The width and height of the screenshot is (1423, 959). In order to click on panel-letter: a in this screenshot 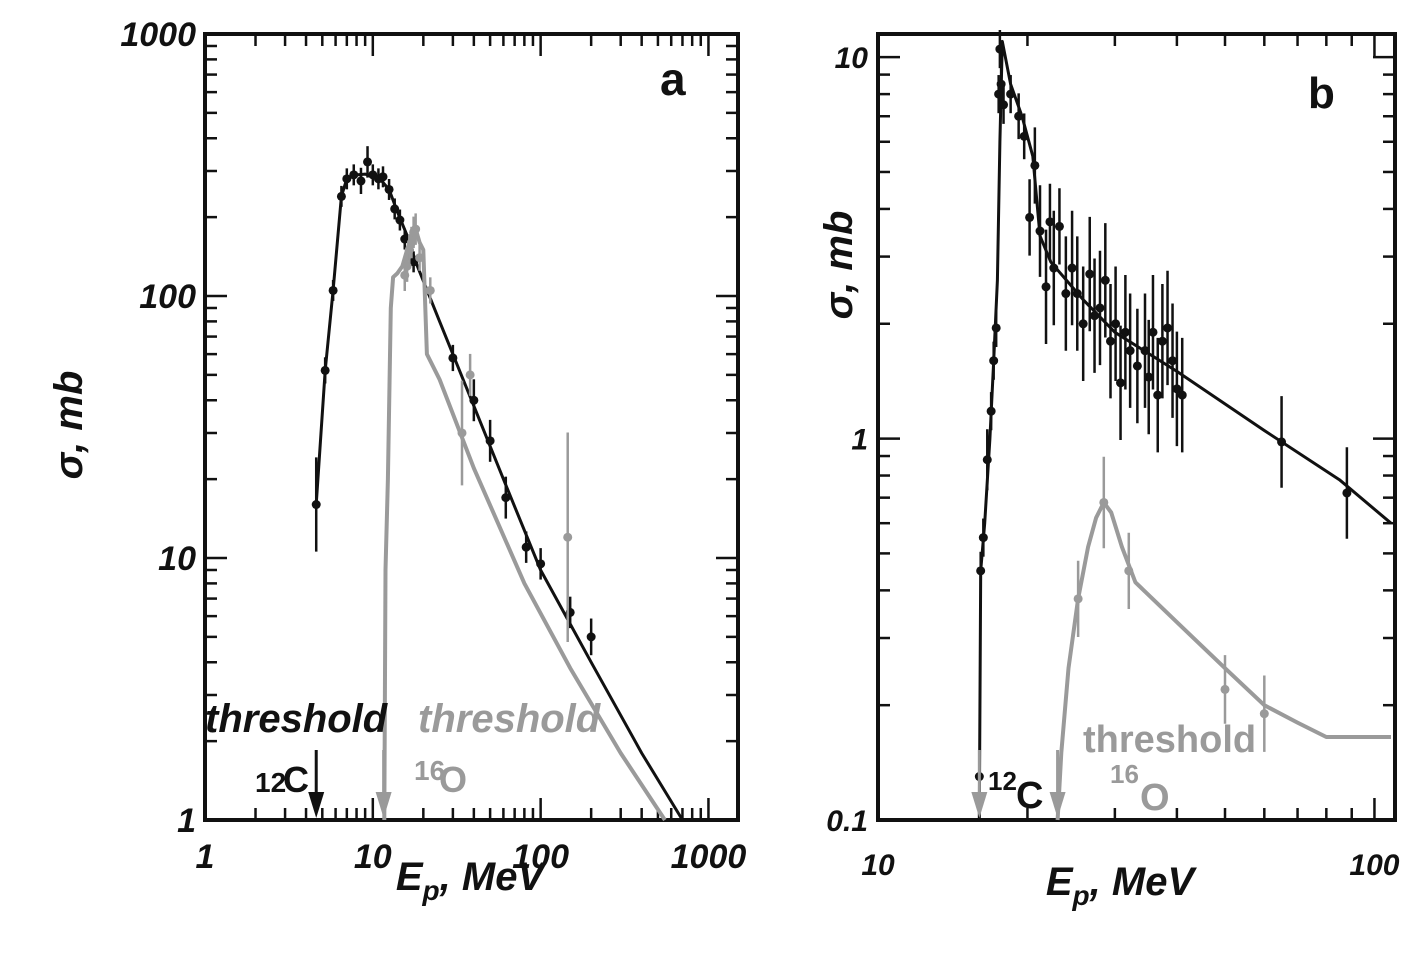, I will do `click(673, 79)`.